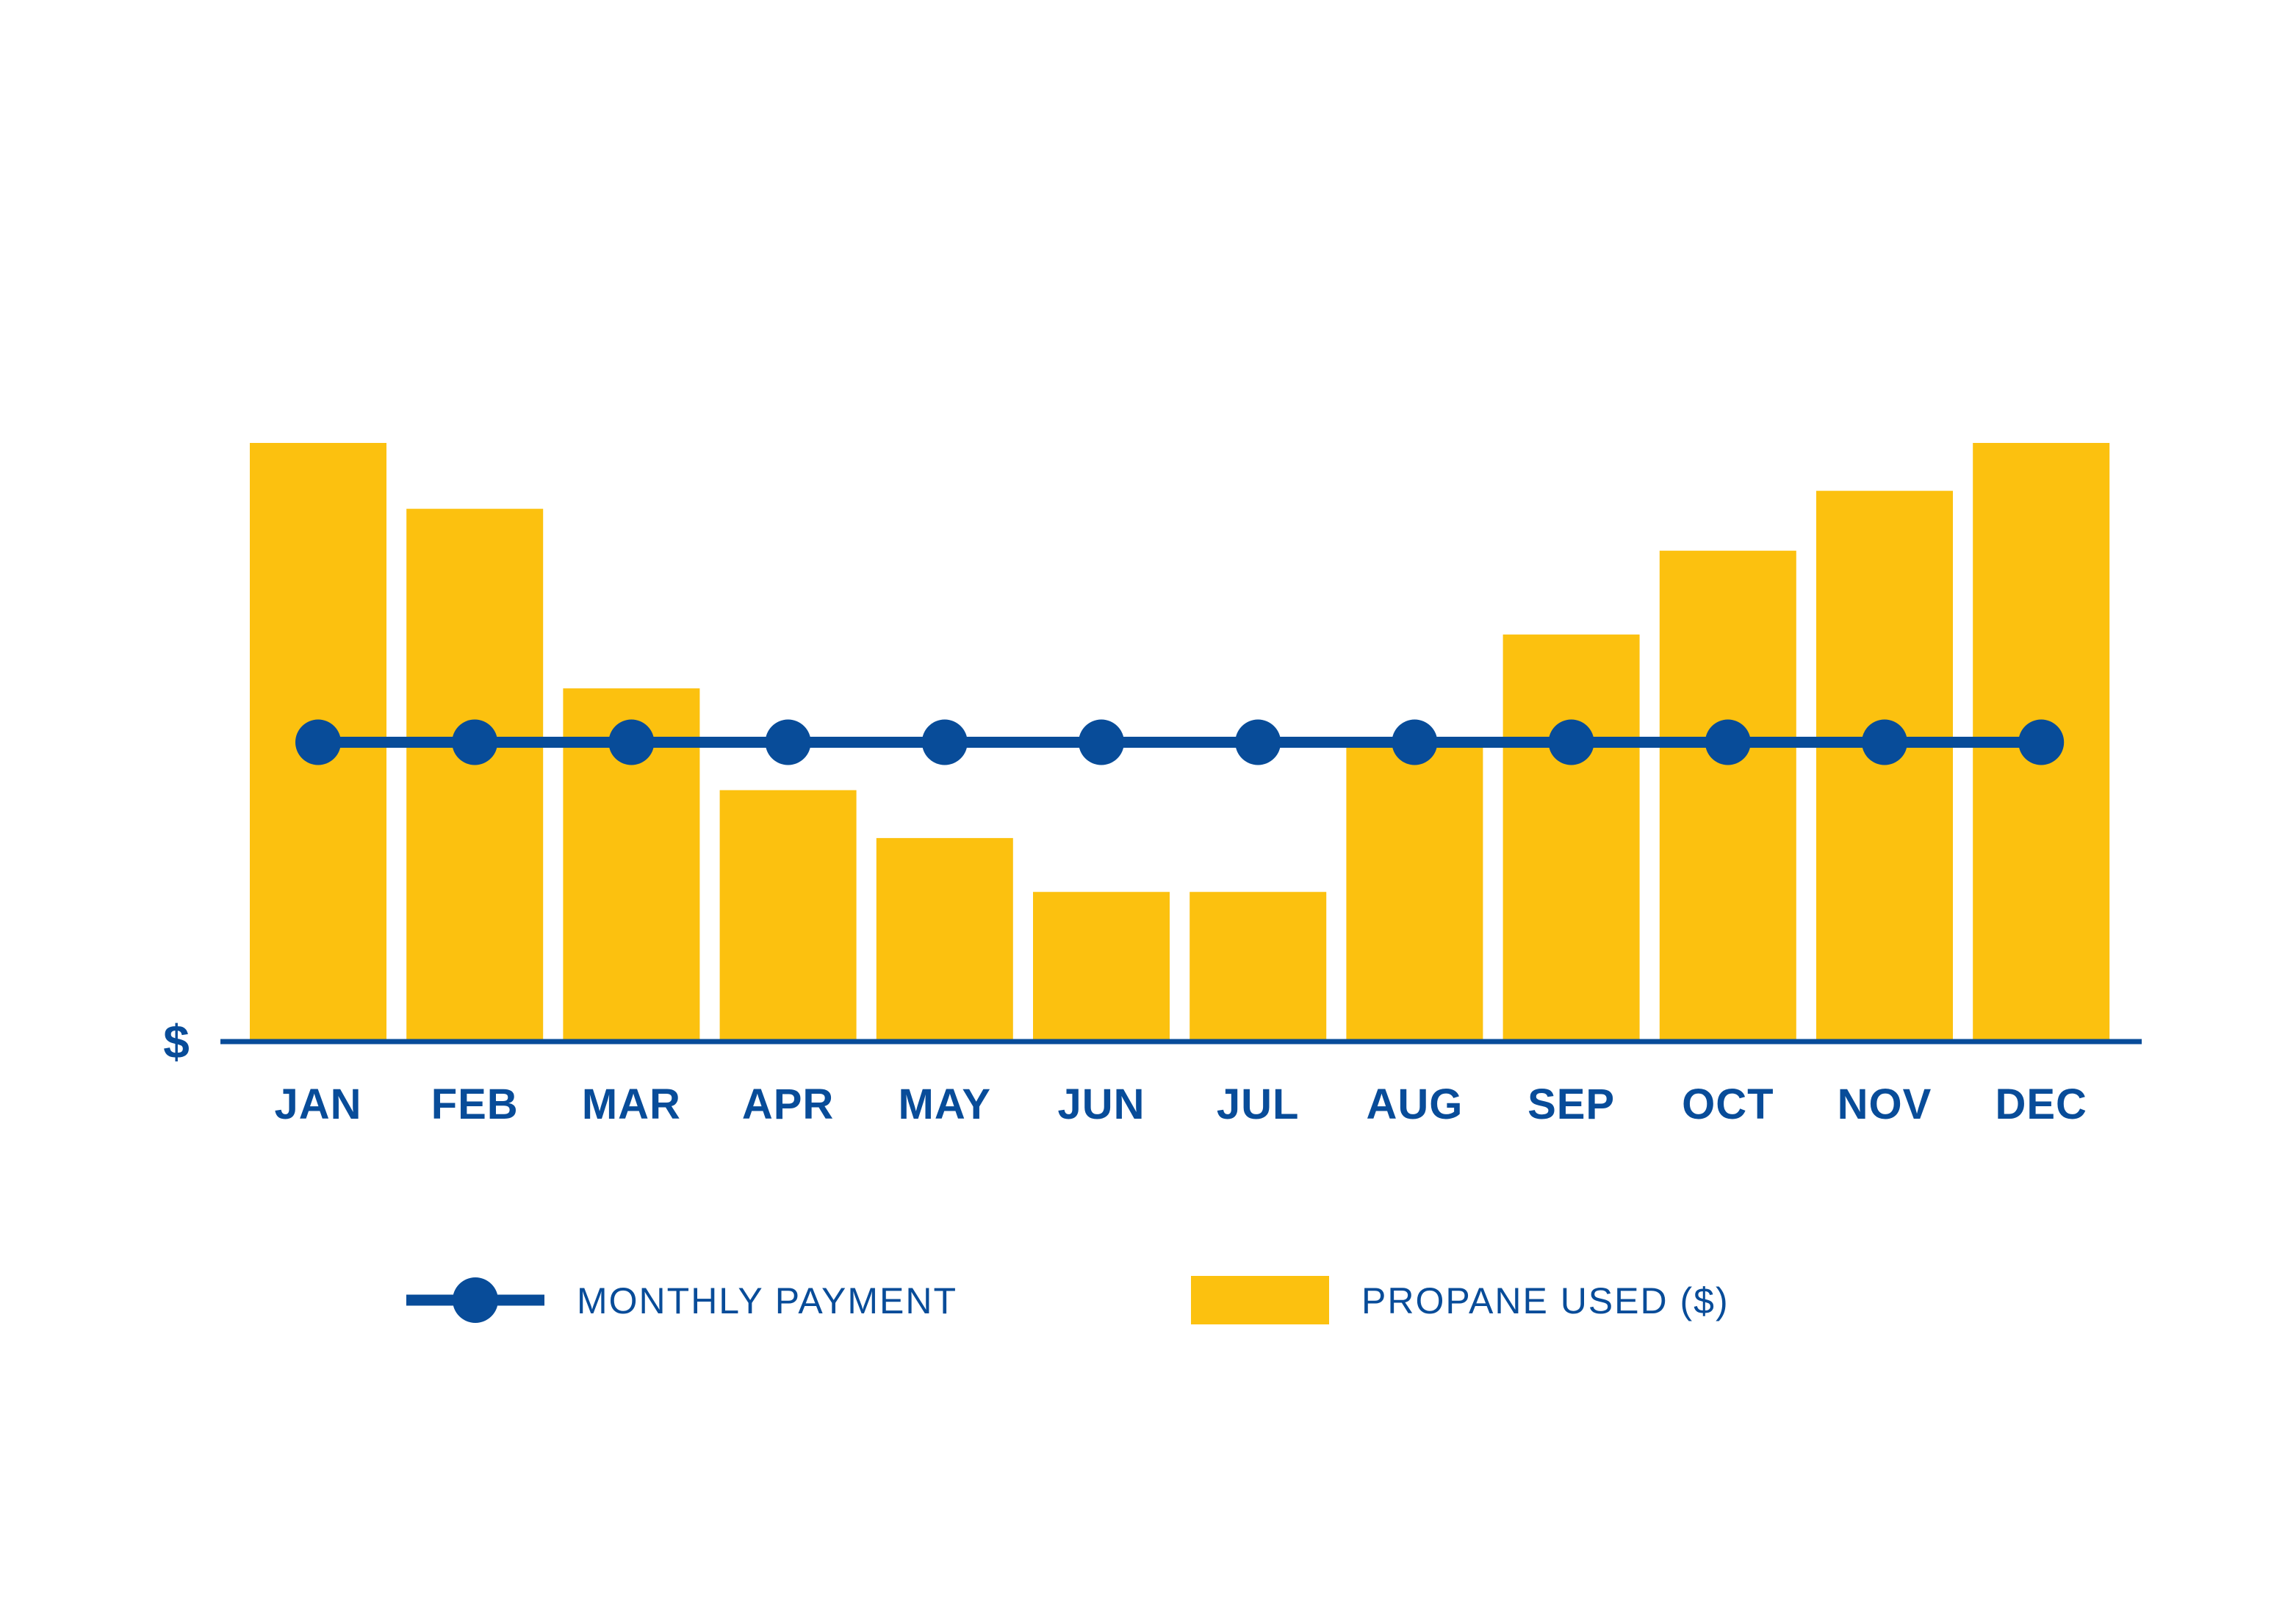 Image resolution: width=2296 pixels, height=1616 pixels. What do you see at coordinates (2041, 1104) in the screenshot?
I see `x-tick-label-dec: DEC` at bounding box center [2041, 1104].